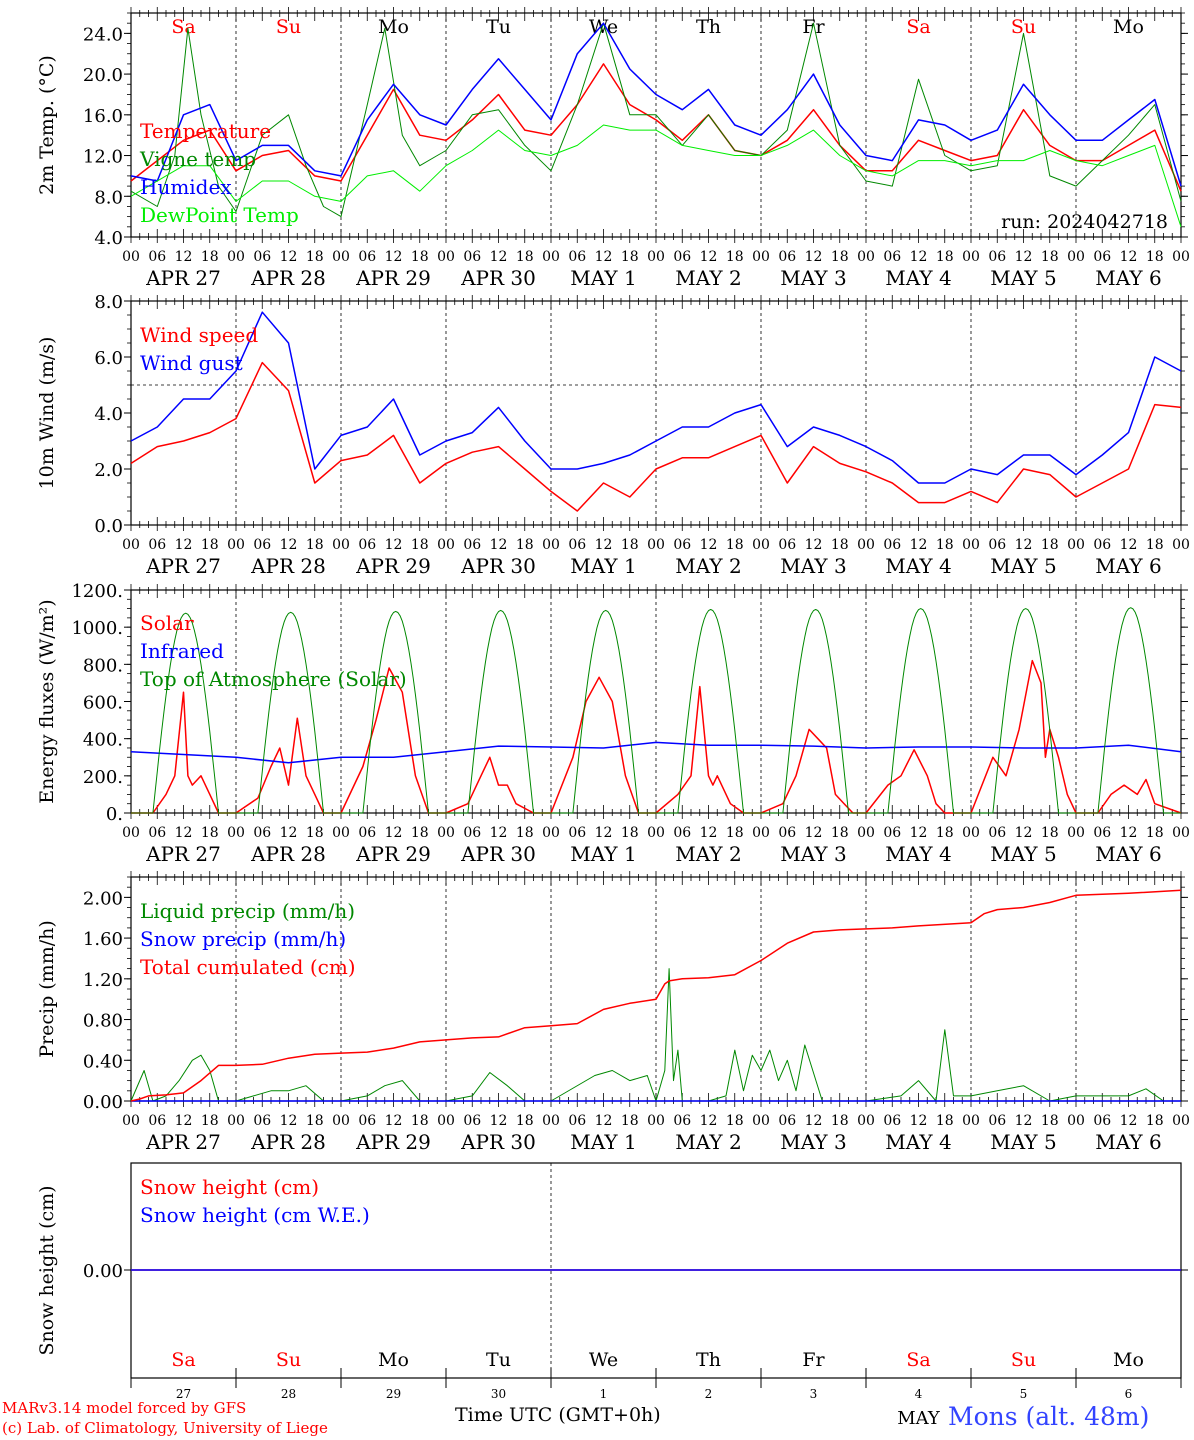 The image size is (1194, 1440). What do you see at coordinates (197, 159) in the screenshot?
I see `legend-entry: Vigne temp` at bounding box center [197, 159].